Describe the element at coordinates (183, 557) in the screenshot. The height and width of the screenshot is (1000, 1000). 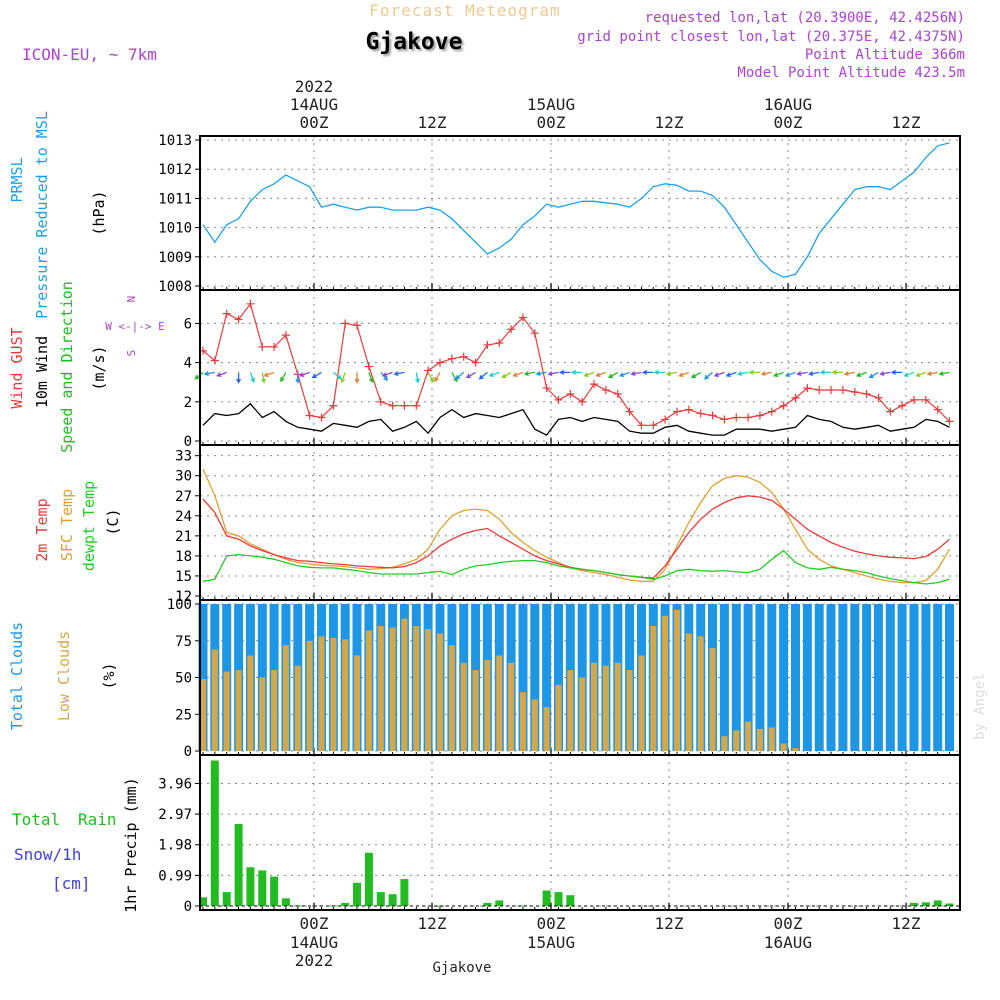
I see `y-tick-label: 18` at that location.